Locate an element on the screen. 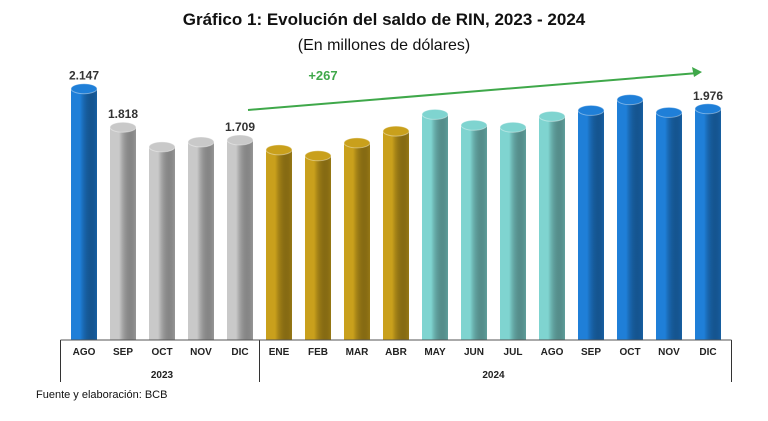  year-label: 2023 is located at coordinates (162, 375).